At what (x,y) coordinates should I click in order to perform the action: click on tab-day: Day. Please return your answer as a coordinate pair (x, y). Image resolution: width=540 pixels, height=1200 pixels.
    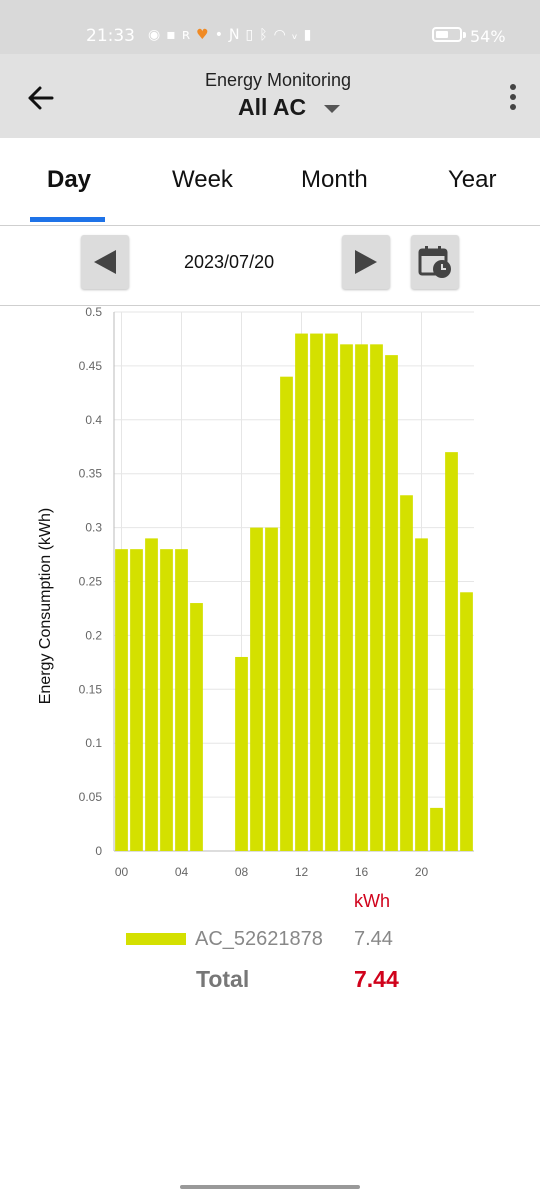
    Looking at the image, I should click on (69, 179).